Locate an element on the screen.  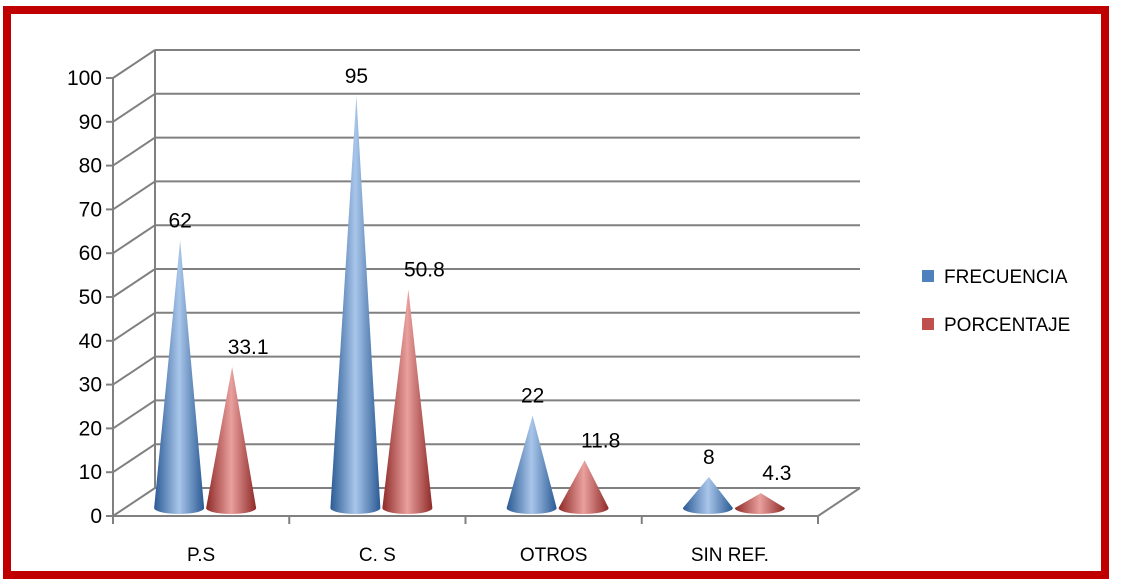
data-label: 8 is located at coordinates (709, 457).